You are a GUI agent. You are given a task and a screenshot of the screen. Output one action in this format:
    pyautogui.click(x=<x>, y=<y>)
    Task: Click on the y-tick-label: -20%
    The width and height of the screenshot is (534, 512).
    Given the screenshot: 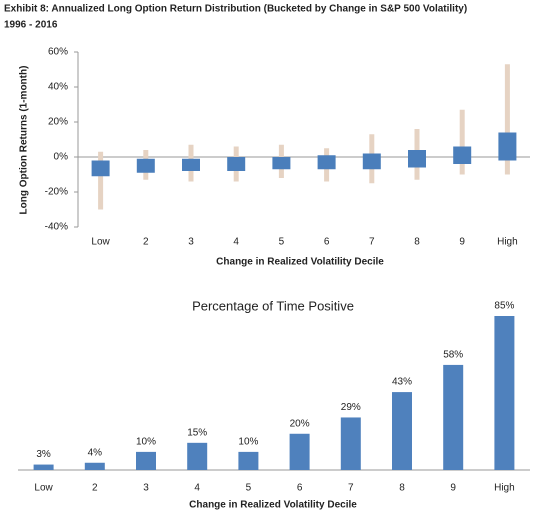 What is the action you would take?
    pyautogui.click(x=56, y=192)
    